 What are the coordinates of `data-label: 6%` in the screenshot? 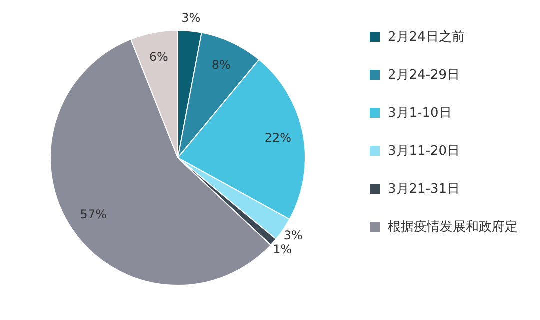 It's located at (158, 57).